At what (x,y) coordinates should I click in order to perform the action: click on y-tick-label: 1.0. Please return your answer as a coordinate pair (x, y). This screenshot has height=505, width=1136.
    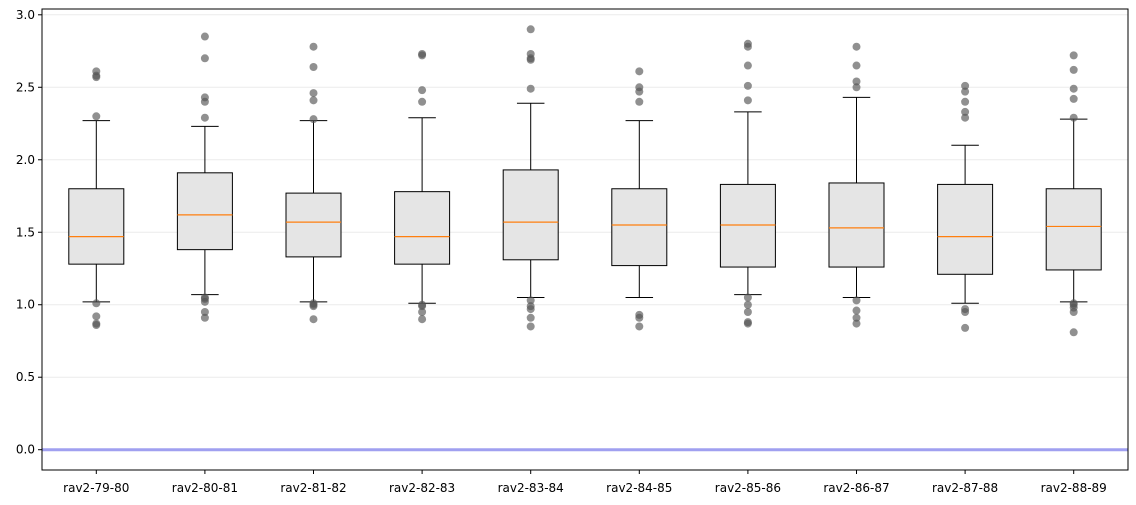
    Looking at the image, I should click on (25, 305).